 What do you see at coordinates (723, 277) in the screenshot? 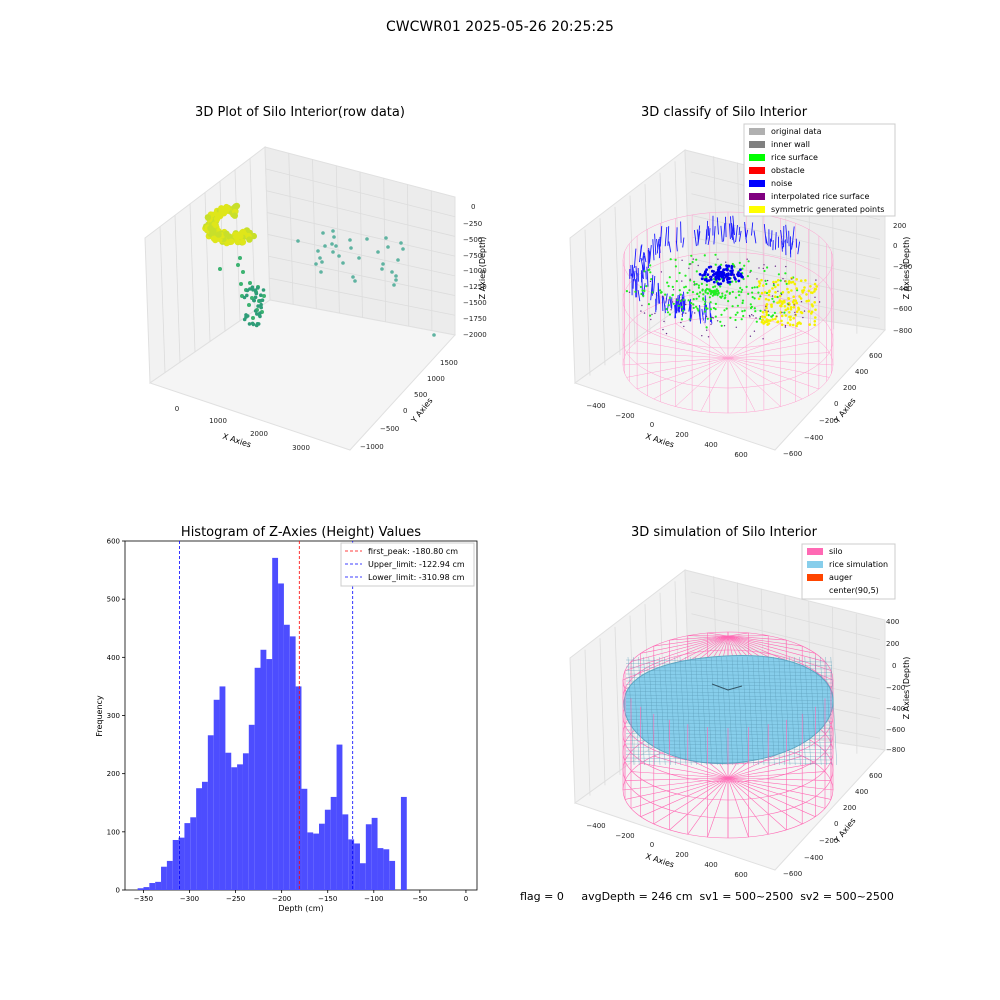
I see `classified-points` at bounding box center [723, 277].